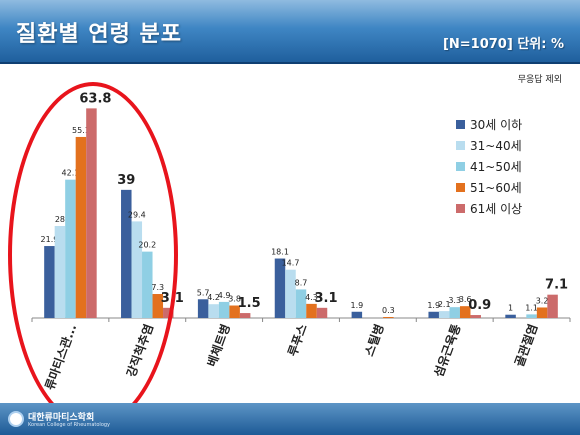 The image size is (580, 435). What do you see at coordinates (496, 167) in the screenshot?
I see `legend-label: 41~50세` at bounding box center [496, 167].